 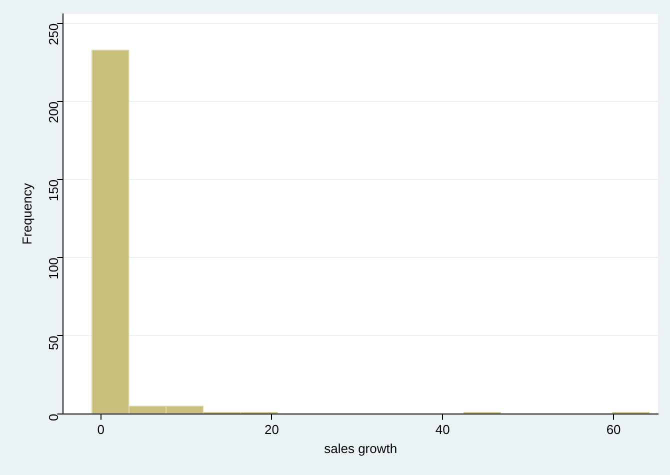 What do you see at coordinates (26, 213) in the screenshot?
I see `y-axis-title: Frequency` at bounding box center [26, 213].